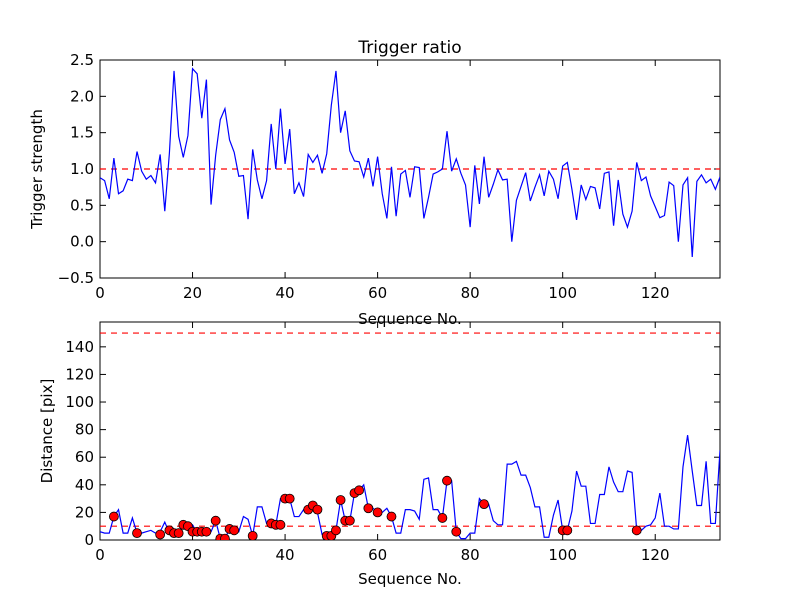  I want to click on y-tick-label: 2.0, so click(82, 96).